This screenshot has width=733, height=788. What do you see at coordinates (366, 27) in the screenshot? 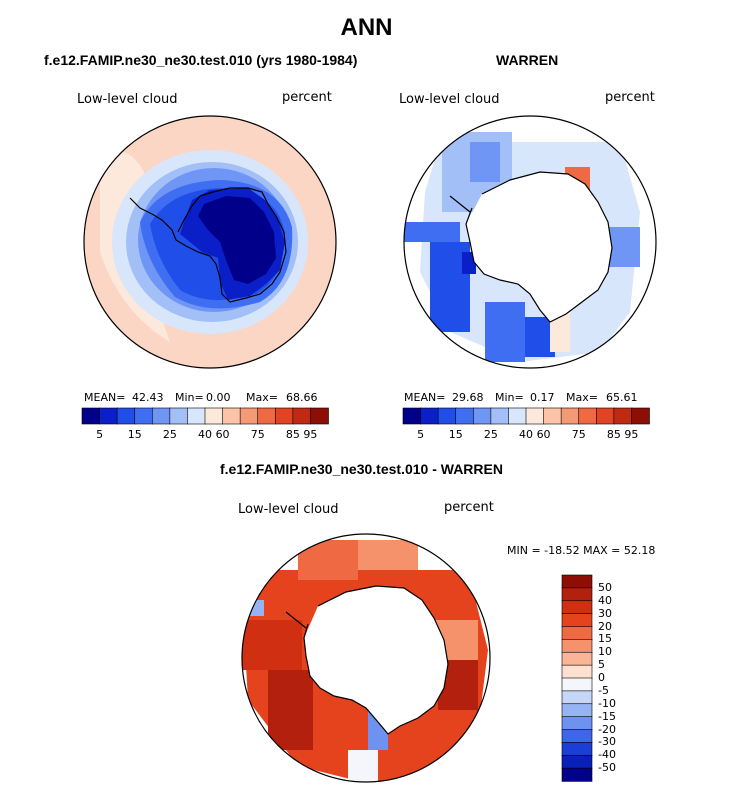
I see `figure-title: ANN` at bounding box center [366, 27].